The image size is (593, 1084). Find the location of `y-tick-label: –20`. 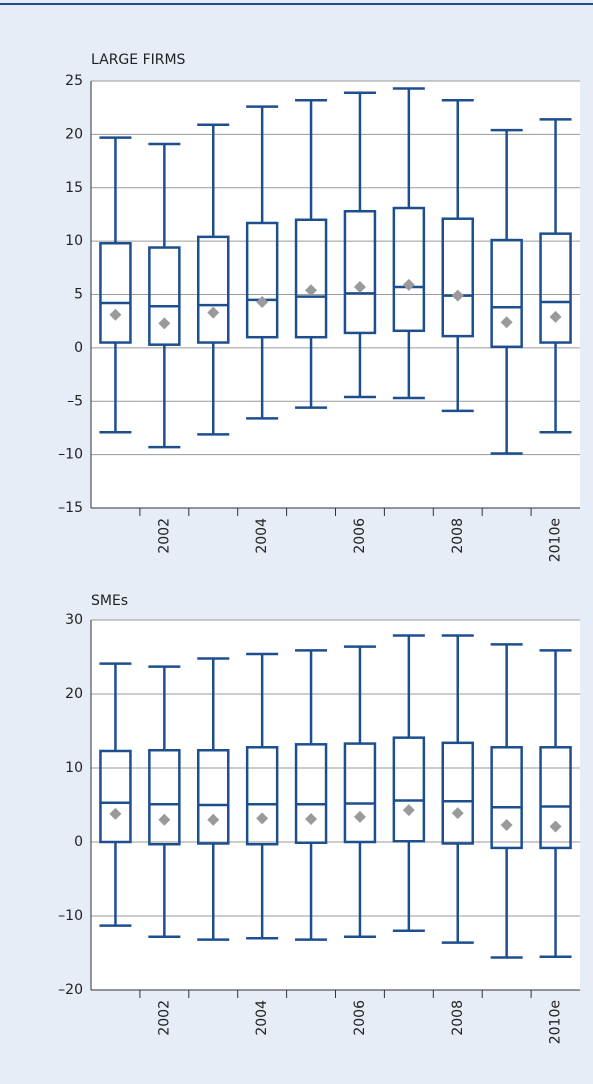

y-tick-label: –20 is located at coordinates (70, 990).